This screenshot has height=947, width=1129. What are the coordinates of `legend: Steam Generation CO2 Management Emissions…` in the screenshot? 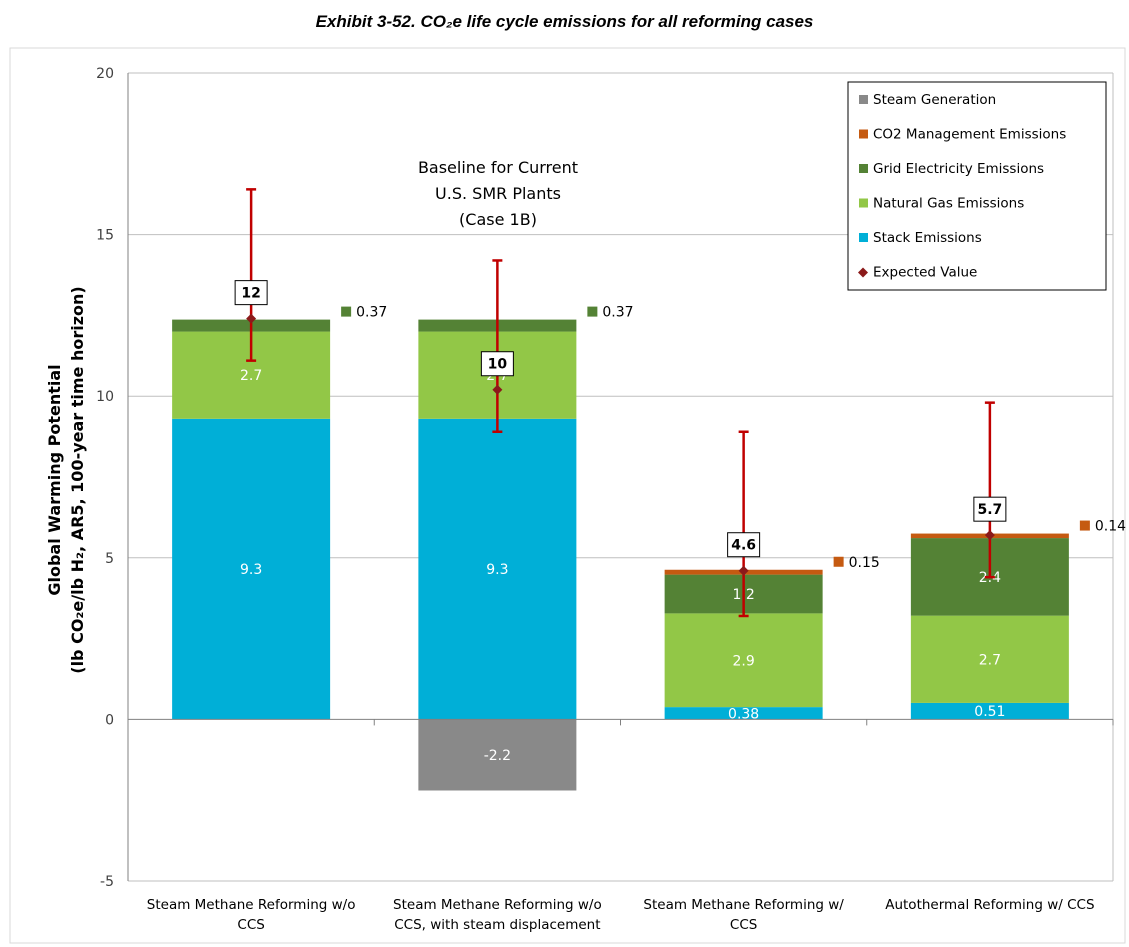 It's located at (977, 186).